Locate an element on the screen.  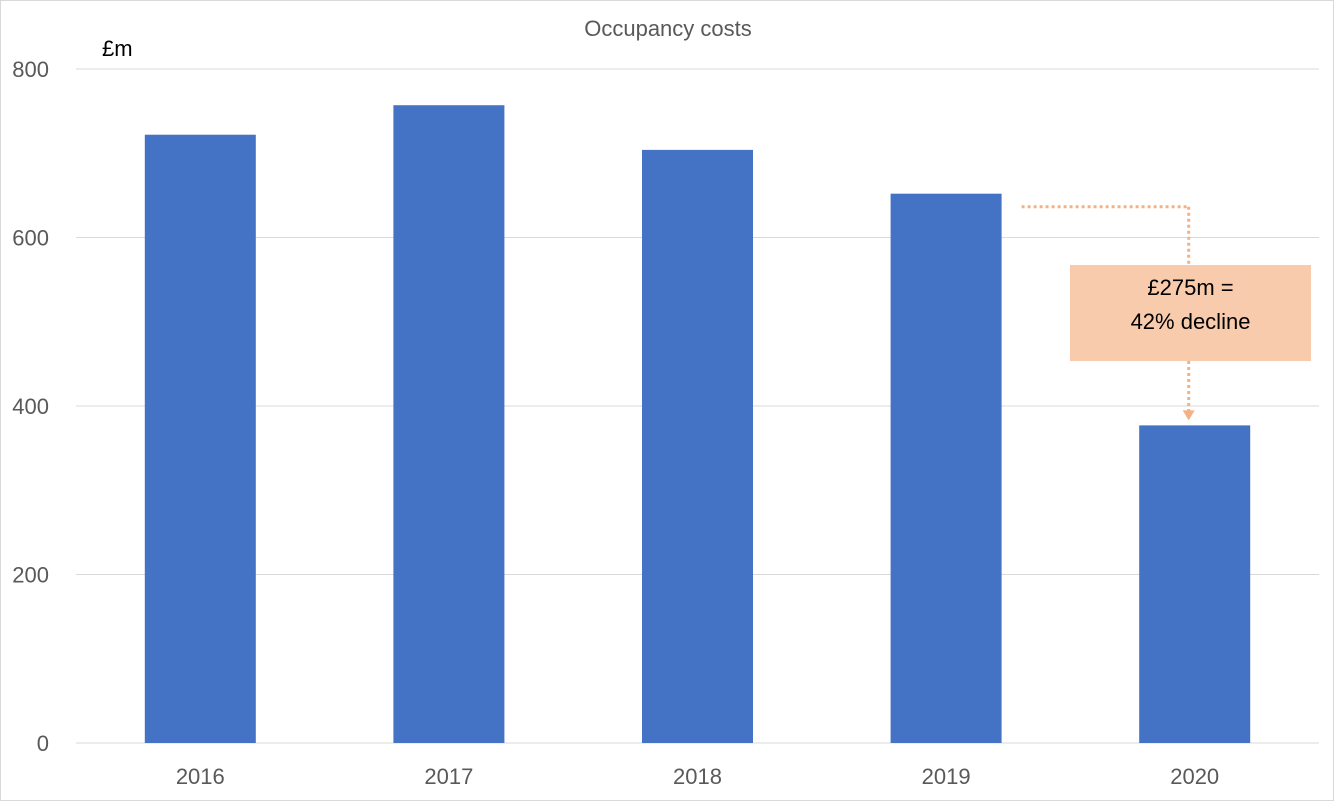
bar-2018 is located at coordinates (697, 446).